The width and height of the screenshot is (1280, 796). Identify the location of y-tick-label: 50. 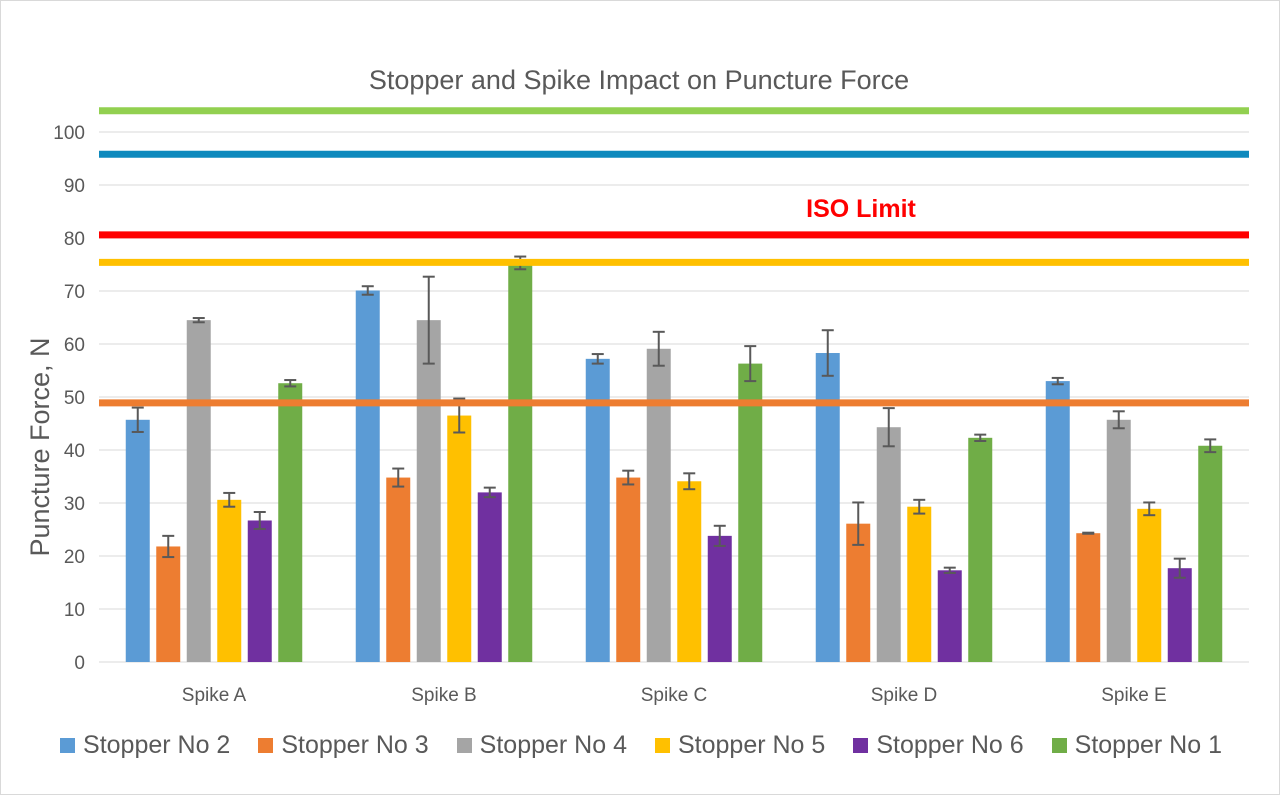
(74, 398).